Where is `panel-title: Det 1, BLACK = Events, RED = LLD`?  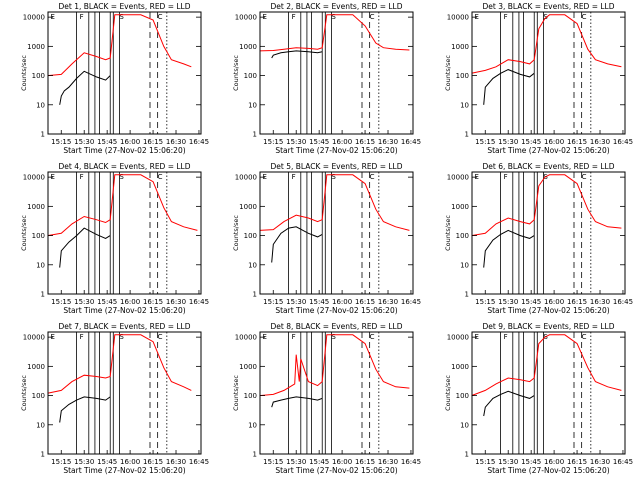
panel-title: Det 1, BLACK = Events, RED = LLD is located at coordinates (124, 6).